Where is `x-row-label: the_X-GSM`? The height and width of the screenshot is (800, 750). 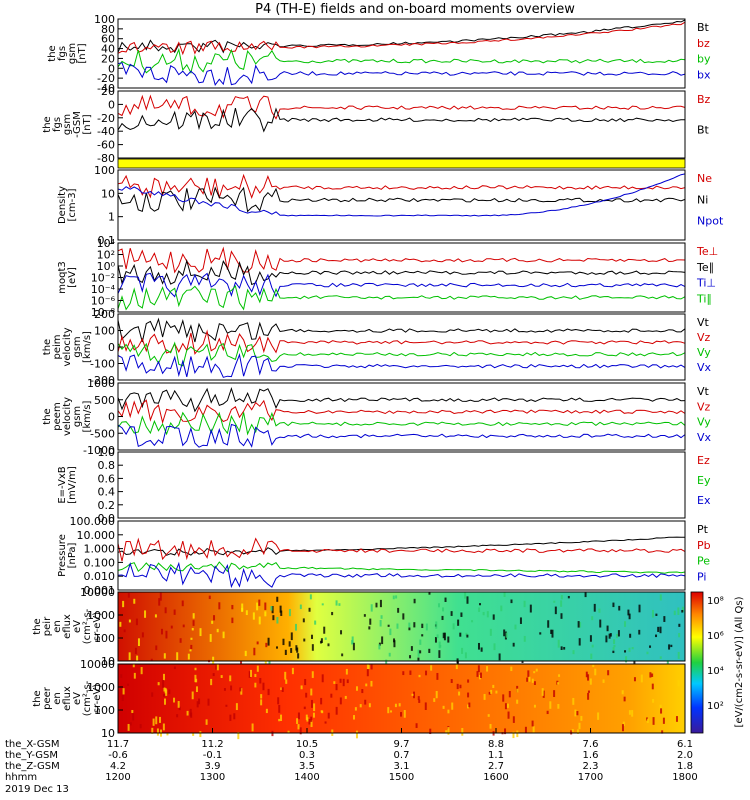 x-row-label: the_X-GSM is located at coordinates (32, 744).